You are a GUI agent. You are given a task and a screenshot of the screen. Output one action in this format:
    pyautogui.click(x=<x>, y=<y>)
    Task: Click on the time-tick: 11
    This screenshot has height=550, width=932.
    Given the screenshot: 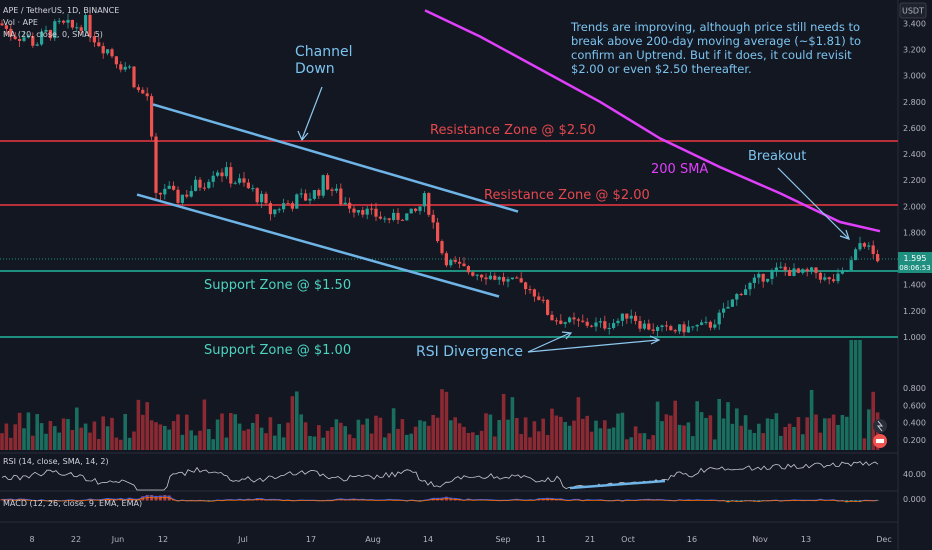 What is the action you would take?
    pyautogui.click(x=541, y=539)
    